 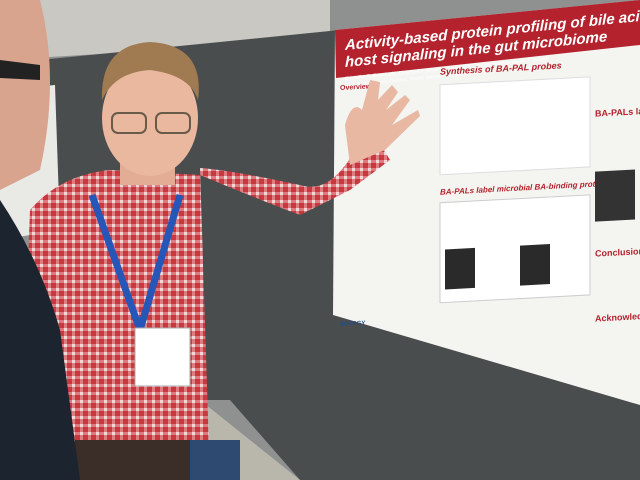 What do you see at coordinates (40, 340) in the screenshot?
I see `foreground-jacket` at bounding box center [40, 340].